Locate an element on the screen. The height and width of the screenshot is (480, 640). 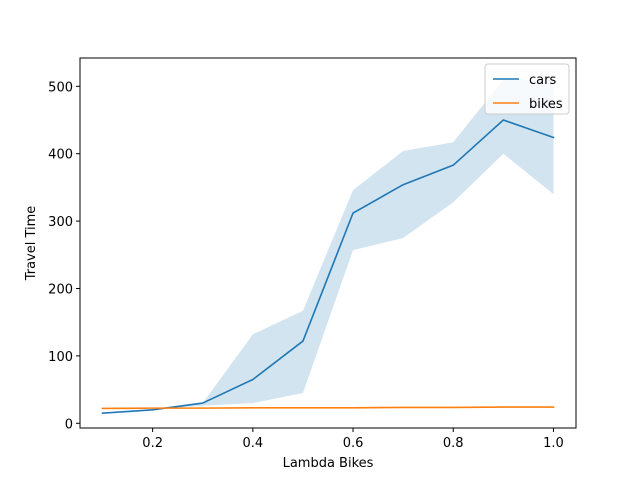
x-tick-label: 0.2 is located at coordinates (152, 443).